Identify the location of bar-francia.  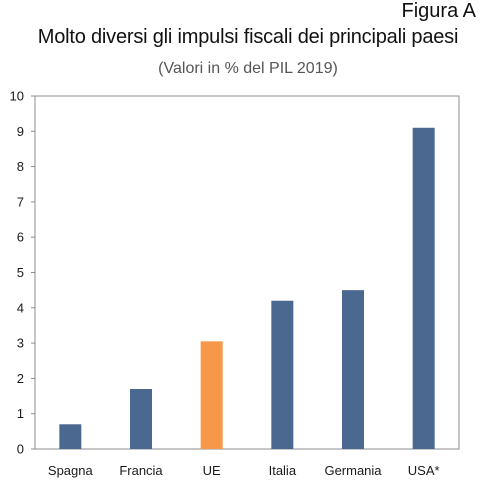
(141, 418).